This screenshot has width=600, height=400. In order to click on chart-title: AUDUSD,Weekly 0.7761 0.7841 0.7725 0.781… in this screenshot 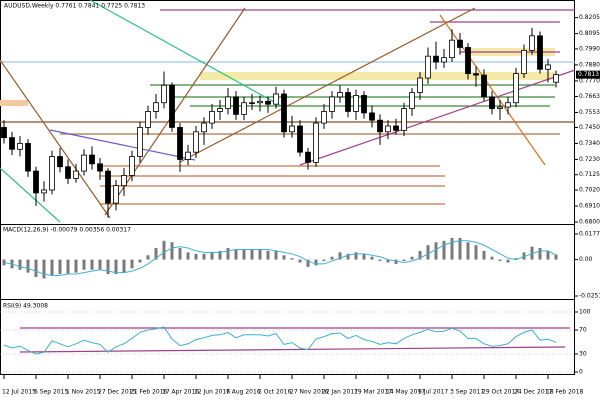, I will do `click(74, 6)`.